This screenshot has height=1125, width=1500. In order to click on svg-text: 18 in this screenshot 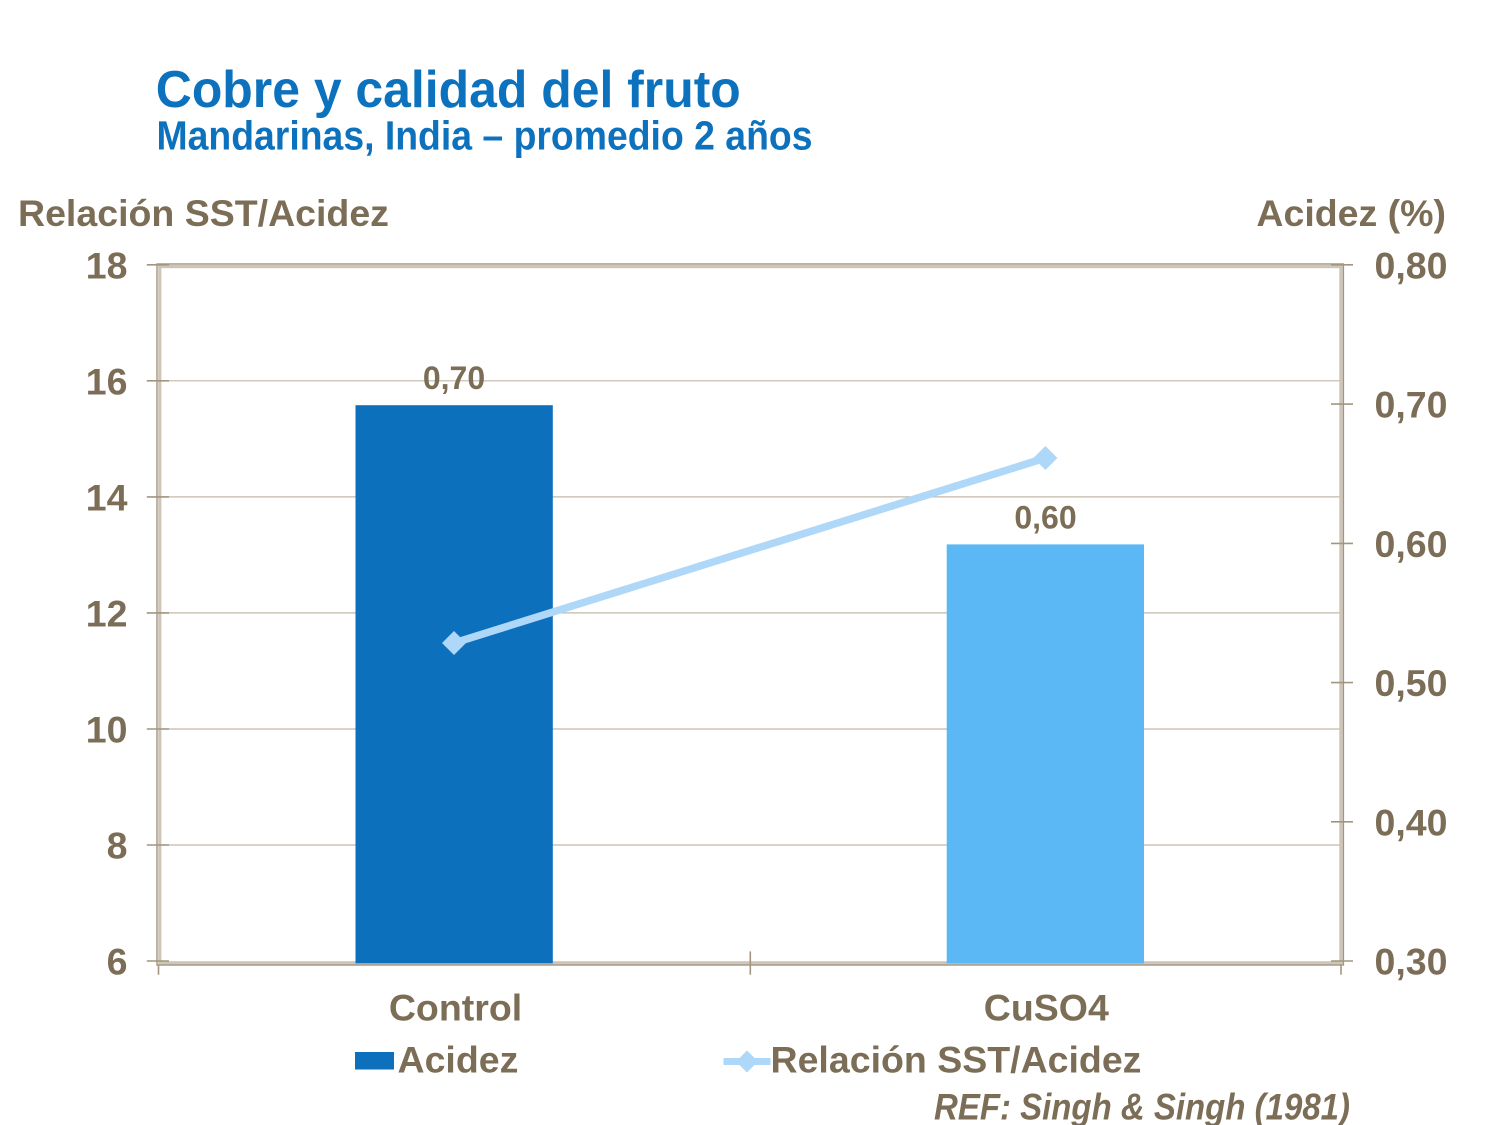, I will do `click(107, 265)`.